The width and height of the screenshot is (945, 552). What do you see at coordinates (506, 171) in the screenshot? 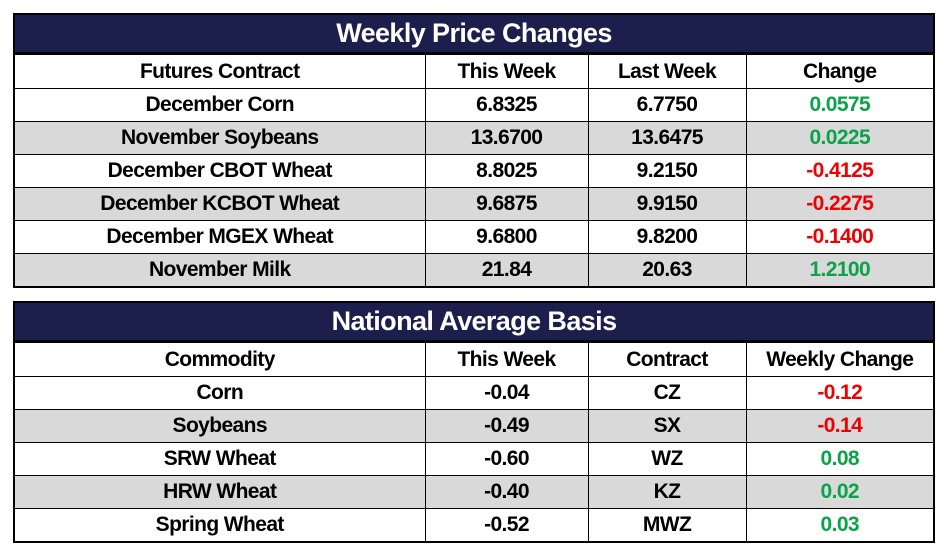
I see `this-week-cell: 8.8025` at bounding box center [506, 171].